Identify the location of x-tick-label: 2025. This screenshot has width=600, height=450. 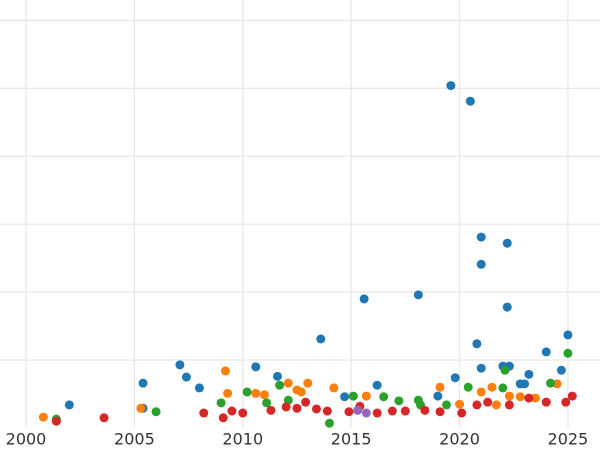
(568, 439).